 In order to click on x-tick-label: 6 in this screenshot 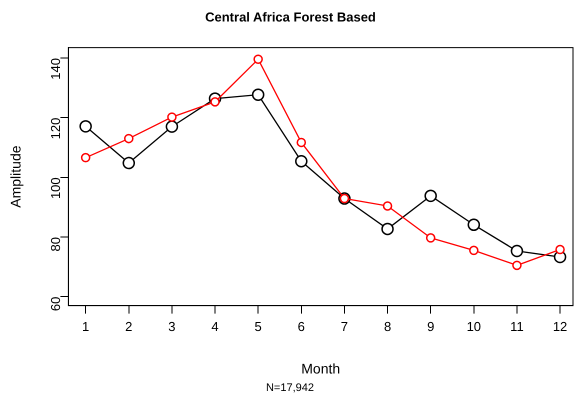, I will do `click(301, 326)`.